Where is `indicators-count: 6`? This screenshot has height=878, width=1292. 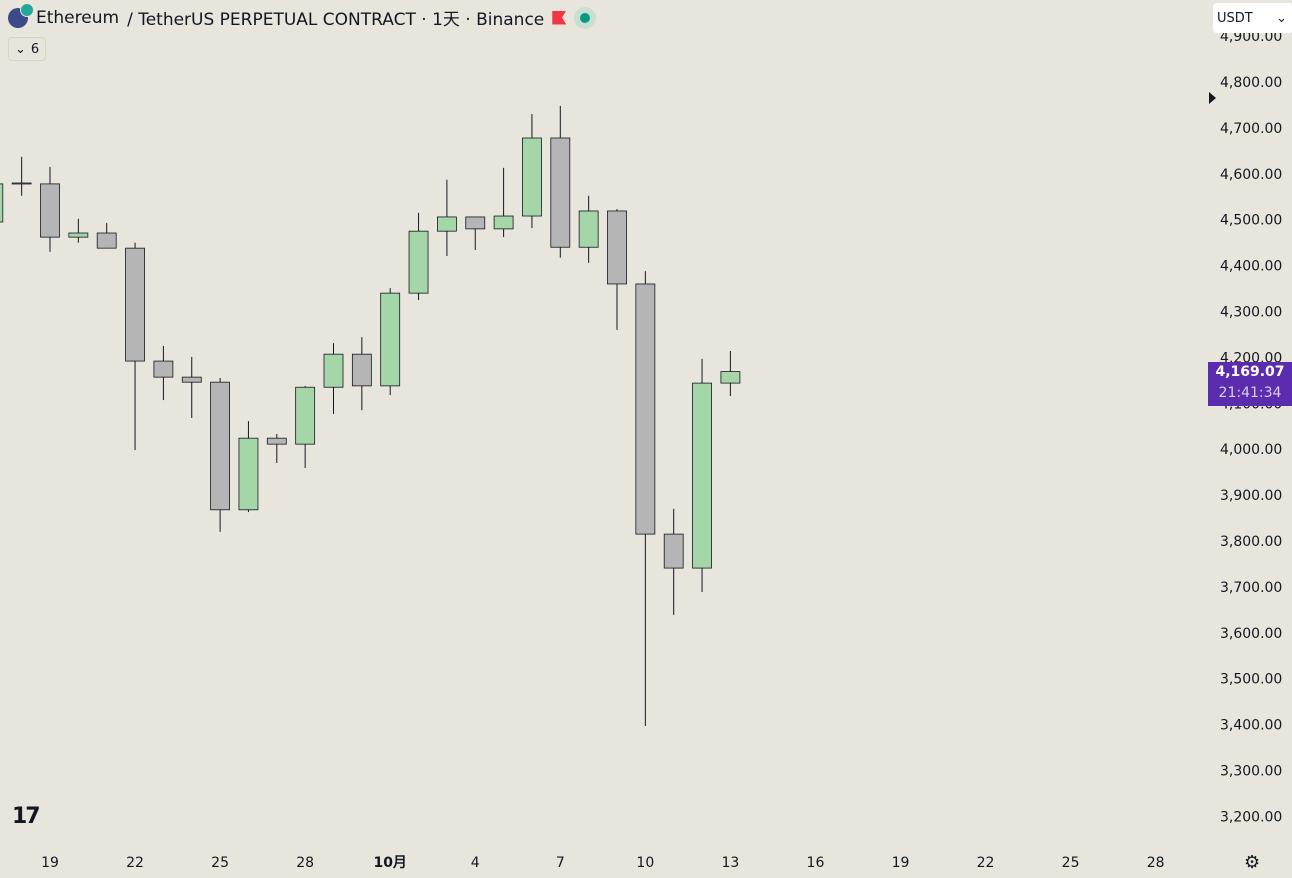
indicators-count: 6 is located at coordinates (35, 49).